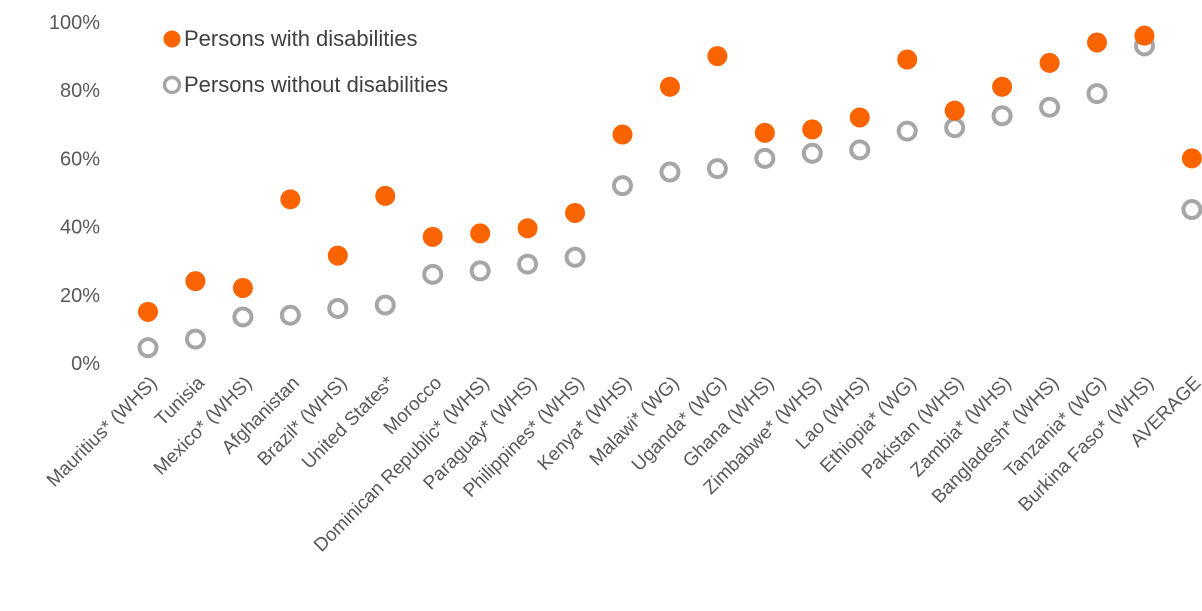 The width and height of the screenshot is (1202, 611). Describe the element at coordinates (172, 85) in the screenshot. I see `legend-marker-without` at that location.